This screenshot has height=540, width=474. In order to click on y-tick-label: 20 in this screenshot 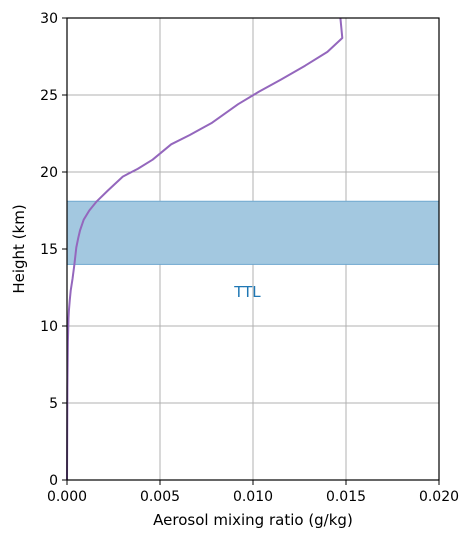, I will do `click(49, 173)`.